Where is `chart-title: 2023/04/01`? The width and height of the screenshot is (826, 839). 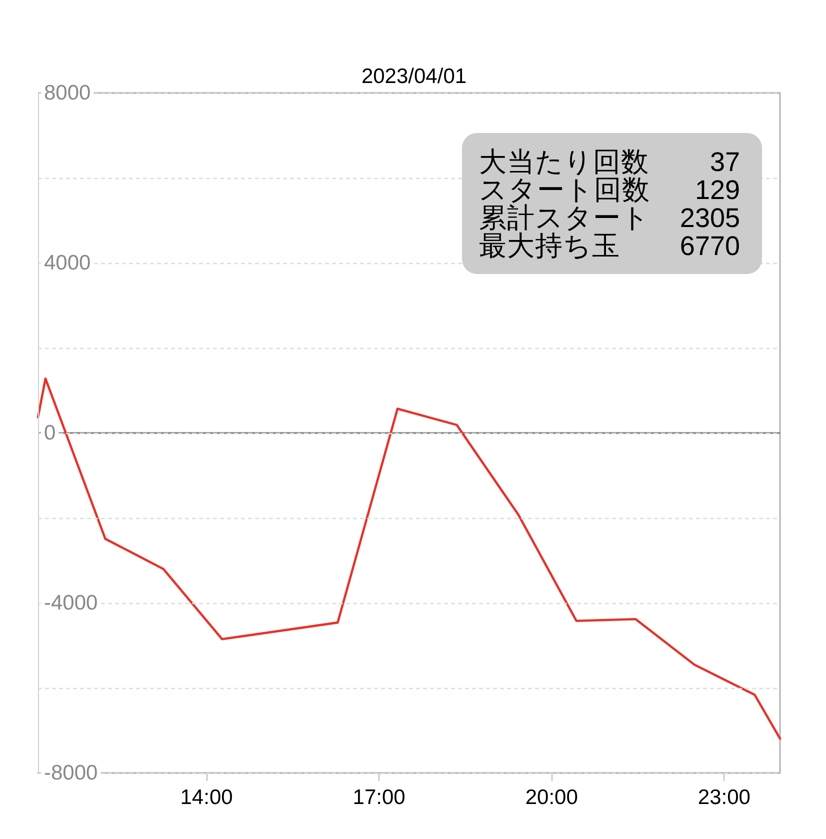 chart-title: 2023/04/01 is located at coordinates (414, 76).